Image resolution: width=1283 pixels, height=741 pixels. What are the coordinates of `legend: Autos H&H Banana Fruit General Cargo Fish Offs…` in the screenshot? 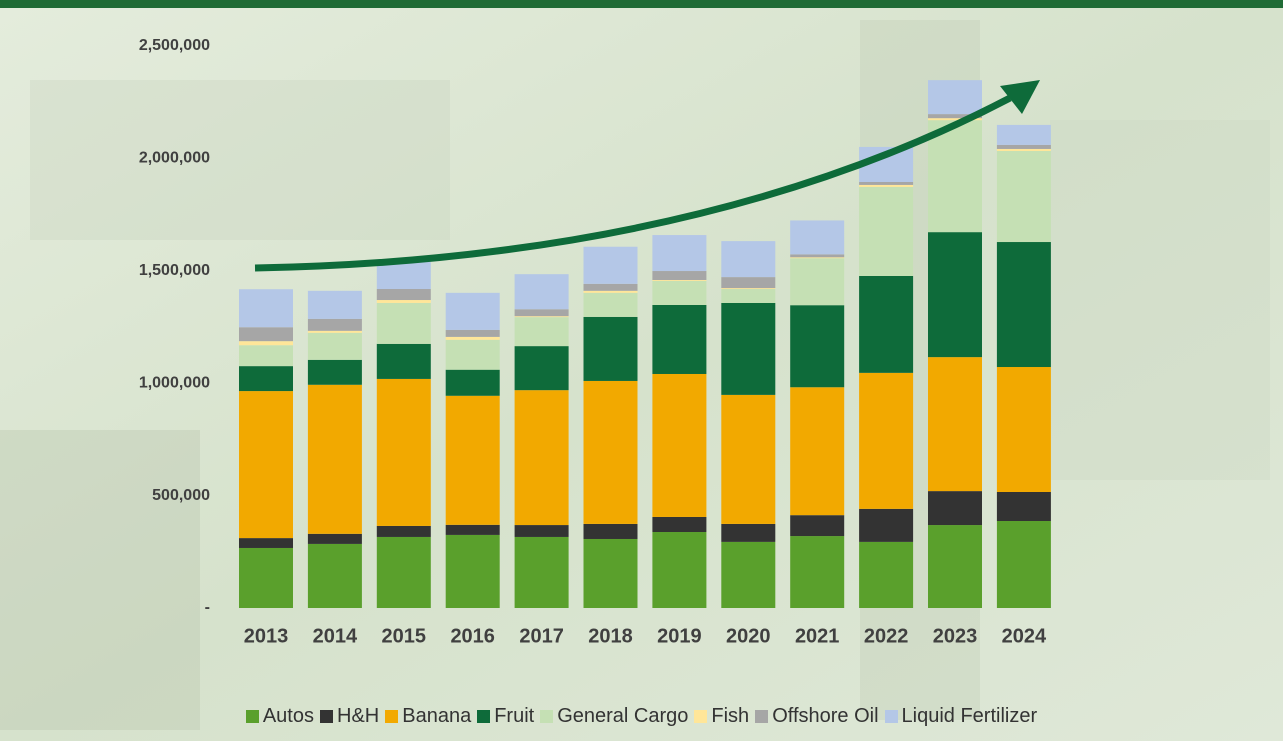 It's located at (641, 716).